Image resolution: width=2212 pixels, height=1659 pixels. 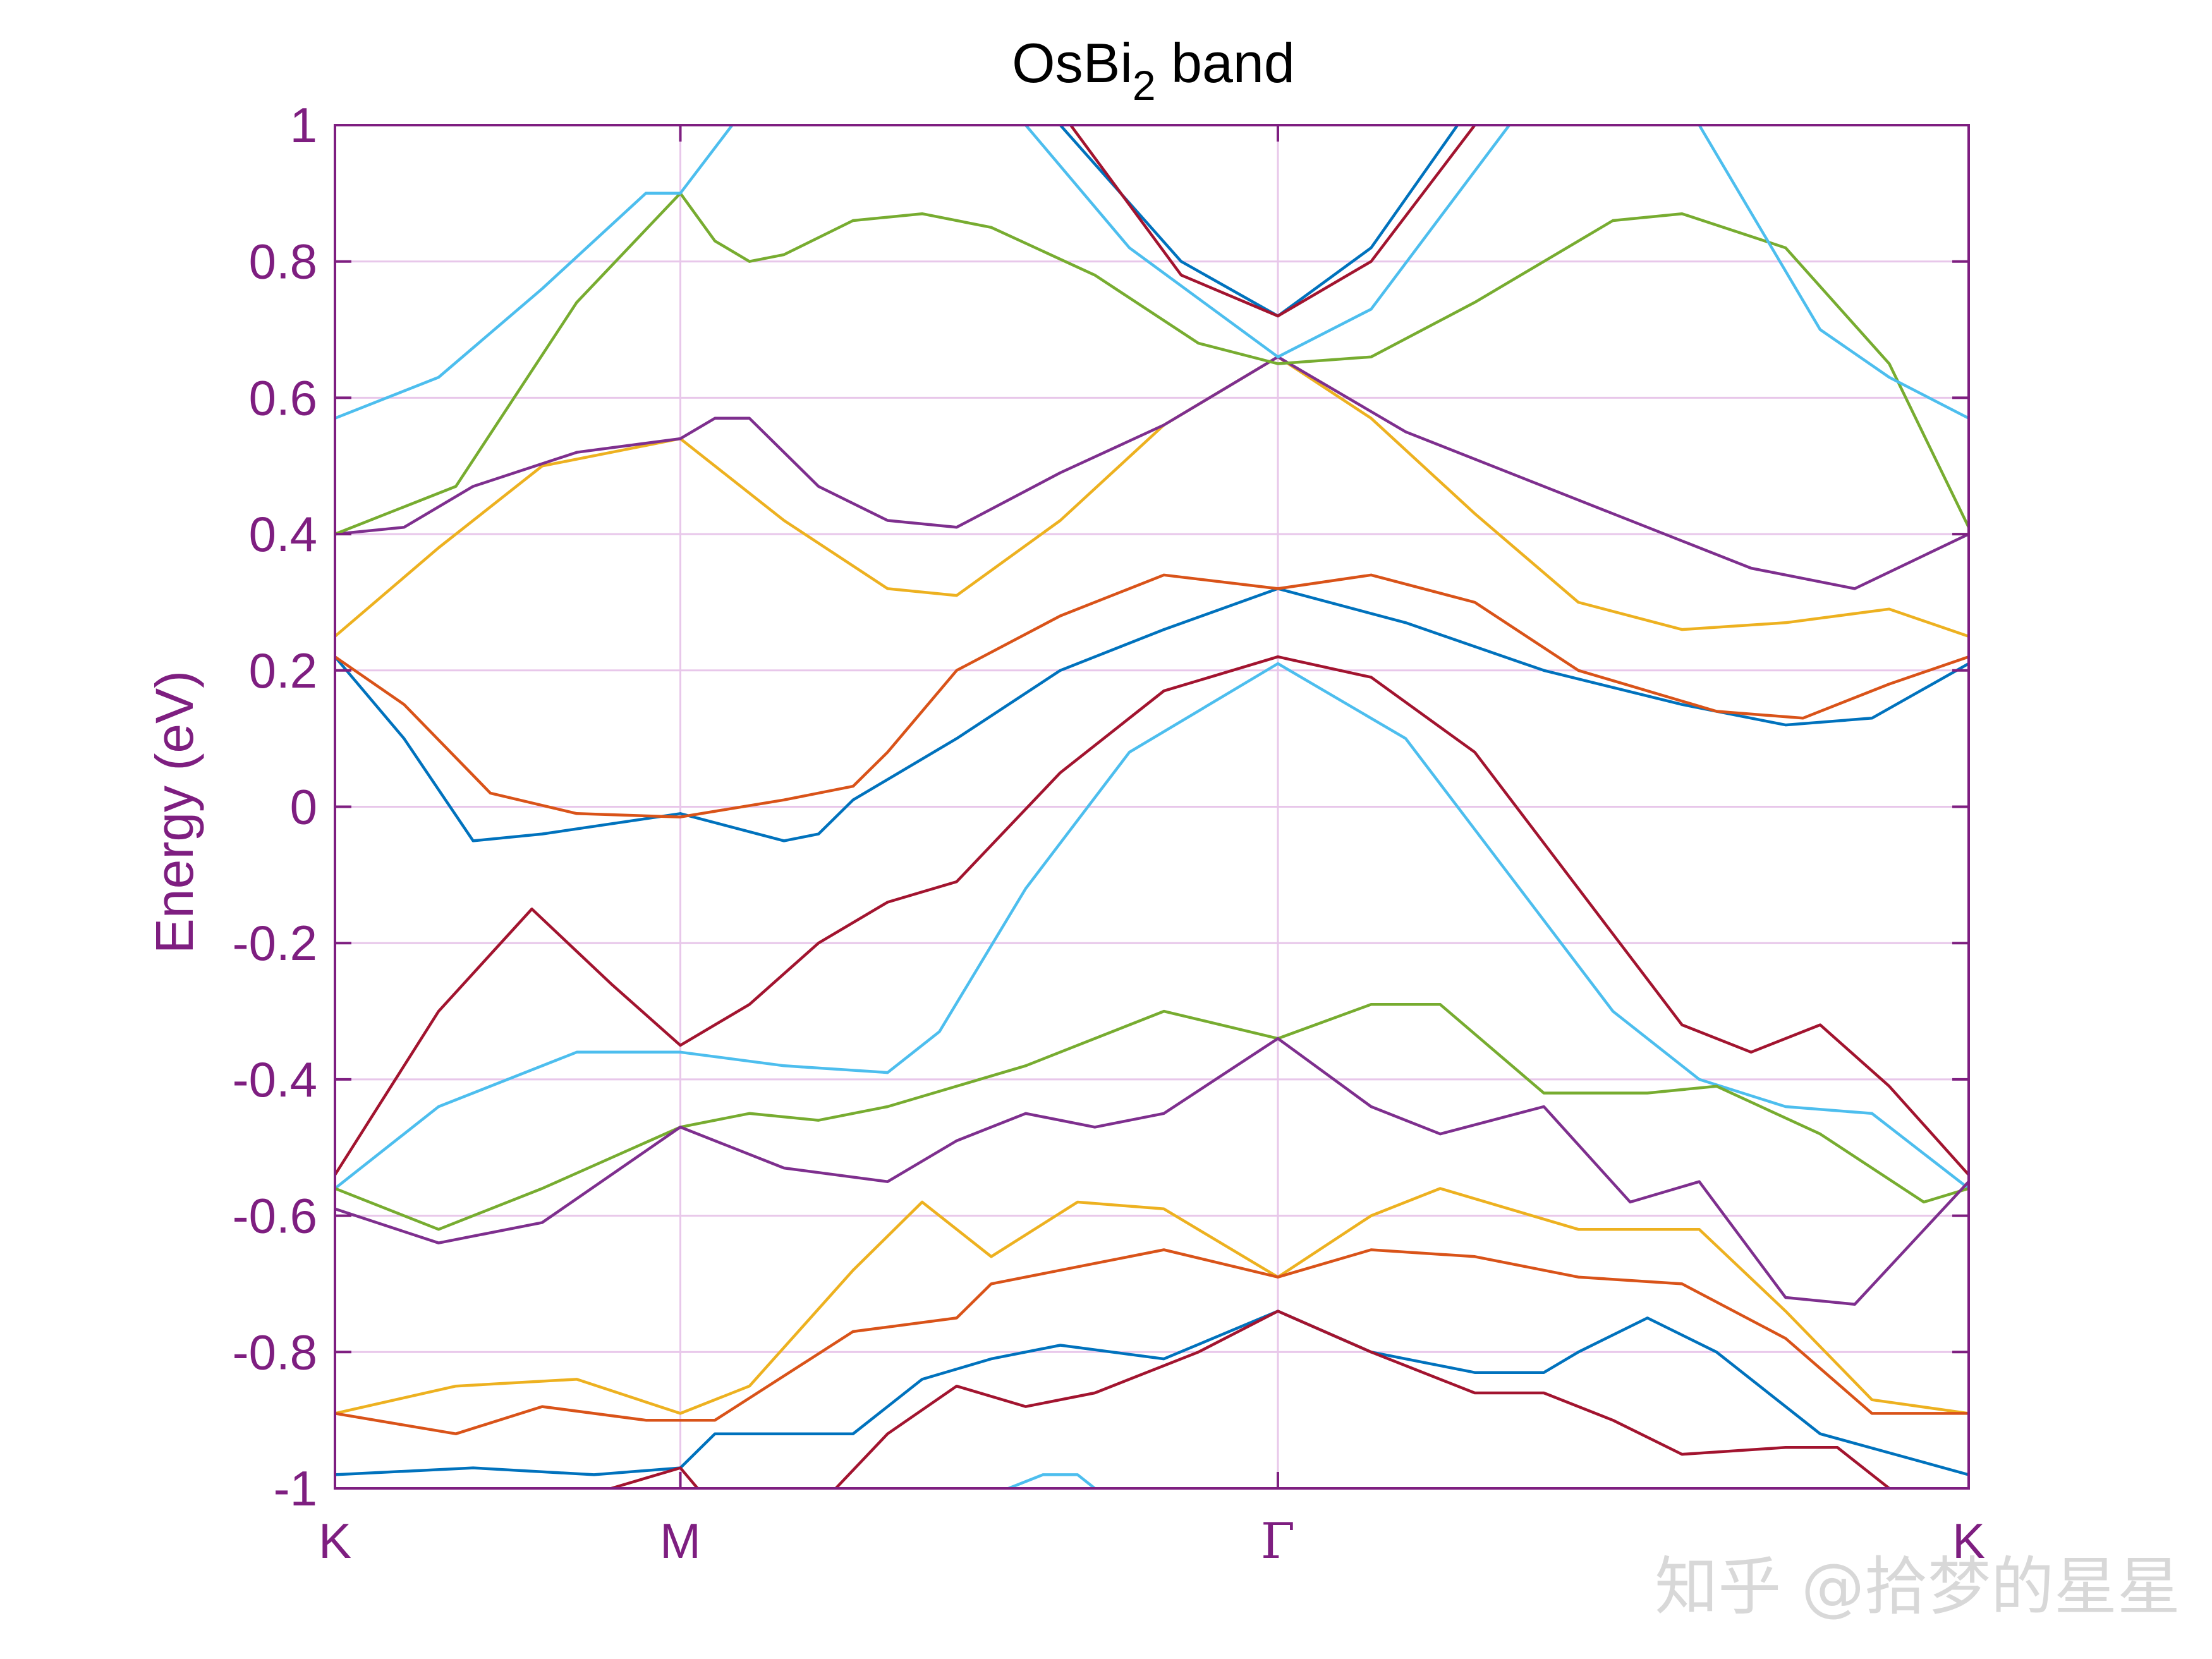 What do you see at coordinates (275, 1352) in the screenshot?
I see `y-tick-label: -0.8` at bounding box center [275, 1352].